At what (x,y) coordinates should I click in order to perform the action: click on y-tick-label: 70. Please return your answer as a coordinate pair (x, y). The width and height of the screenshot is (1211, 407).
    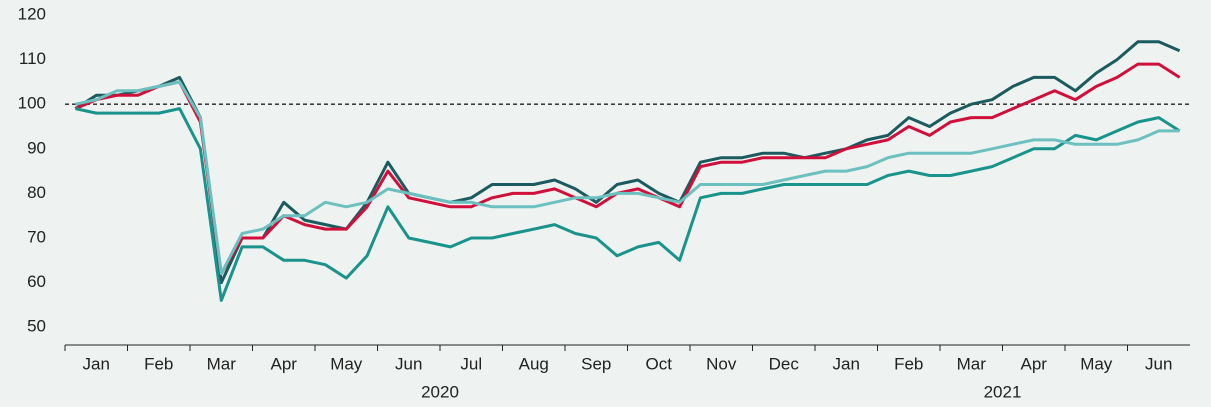
    Looking at the image, I should click on (36, 236).